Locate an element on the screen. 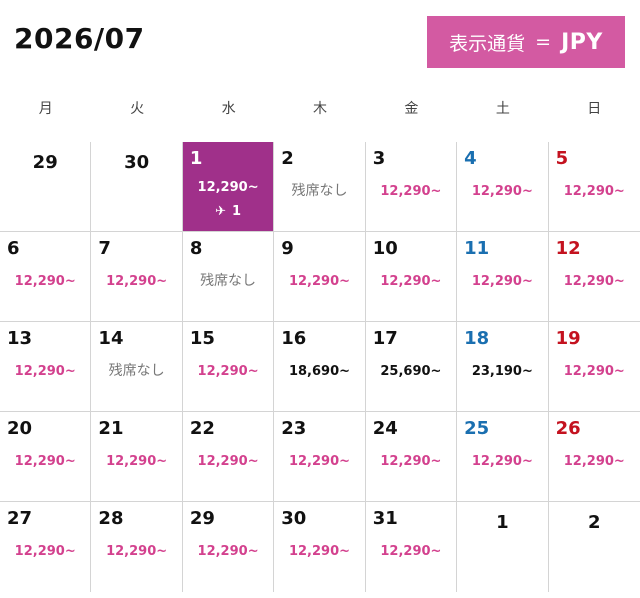 The height and width of the screenshot is (598, 640). day-number: 12 is located at coordinates (568, 248).